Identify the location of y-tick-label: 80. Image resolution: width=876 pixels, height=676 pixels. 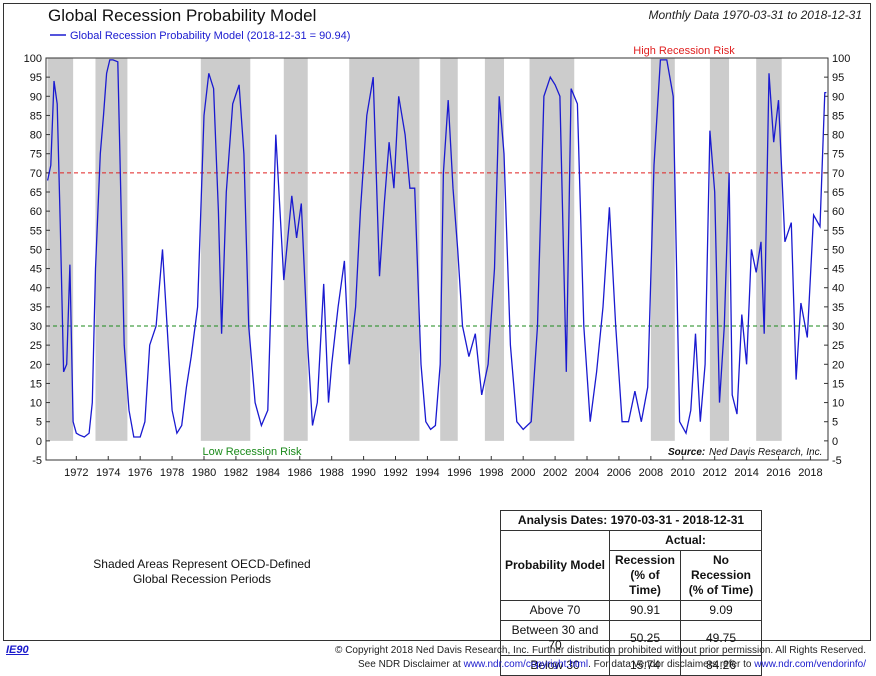
(36, 136).